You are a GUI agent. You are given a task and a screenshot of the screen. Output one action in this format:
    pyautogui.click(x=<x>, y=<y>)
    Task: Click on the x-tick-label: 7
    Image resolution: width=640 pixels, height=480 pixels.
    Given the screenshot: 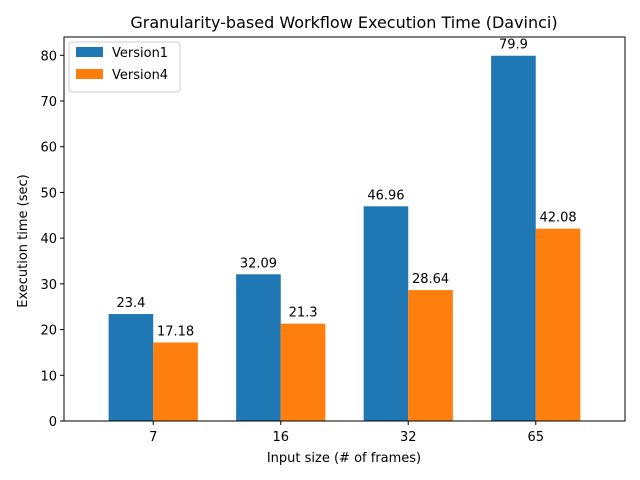 What is the action you would take?
    pyautogui.click(x=153, y=437)
    